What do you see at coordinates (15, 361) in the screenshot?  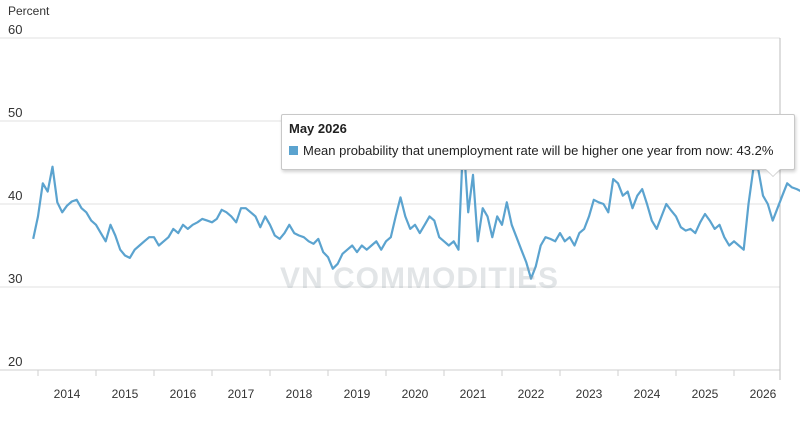 I see `y-tick-label: 20` at bounding box center [15, 361].